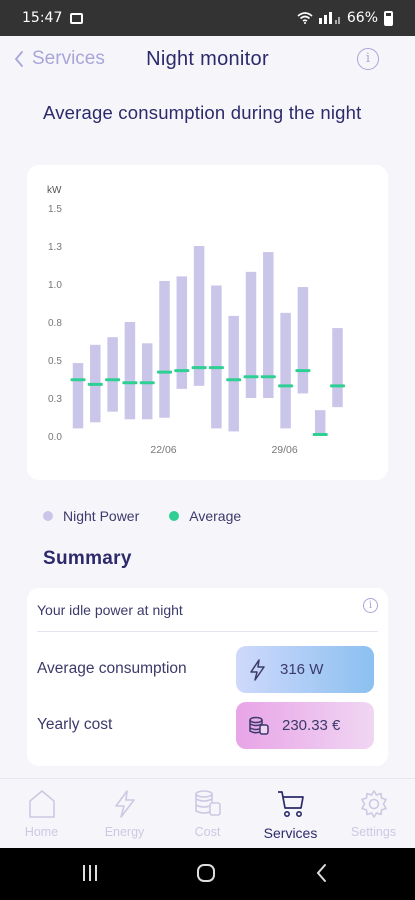 This screenshot has width=415, height=900. Describe the element at coordinates (207, 60) in the screenshot. I see `app-header: Services Night monitor i` at that location.